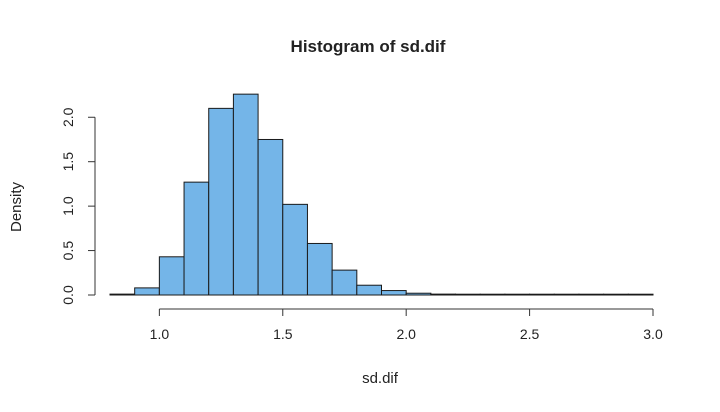 The height and width of the screenshot is (412, 720). What do you see at coordinates (406, 334) in the screenshot?
I see `x-tick-label: 2.0` at bounding box center [406, 334].